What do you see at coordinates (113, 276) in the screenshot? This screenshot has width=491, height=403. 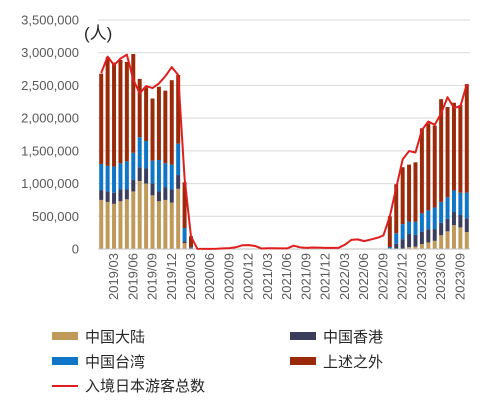 I see `x-tick-label: 2019/03` at bounding box center [113, 276].